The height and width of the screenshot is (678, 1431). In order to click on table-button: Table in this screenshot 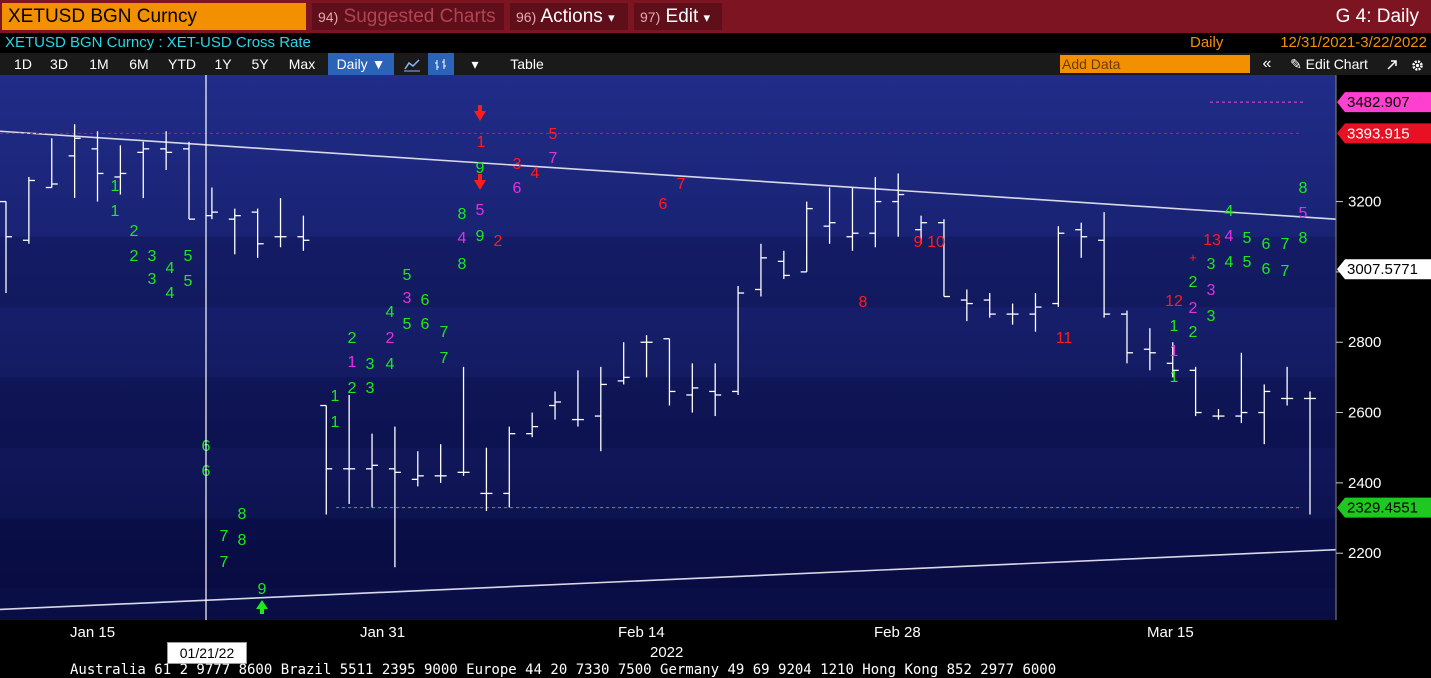, I will do `click(527, 64)`.